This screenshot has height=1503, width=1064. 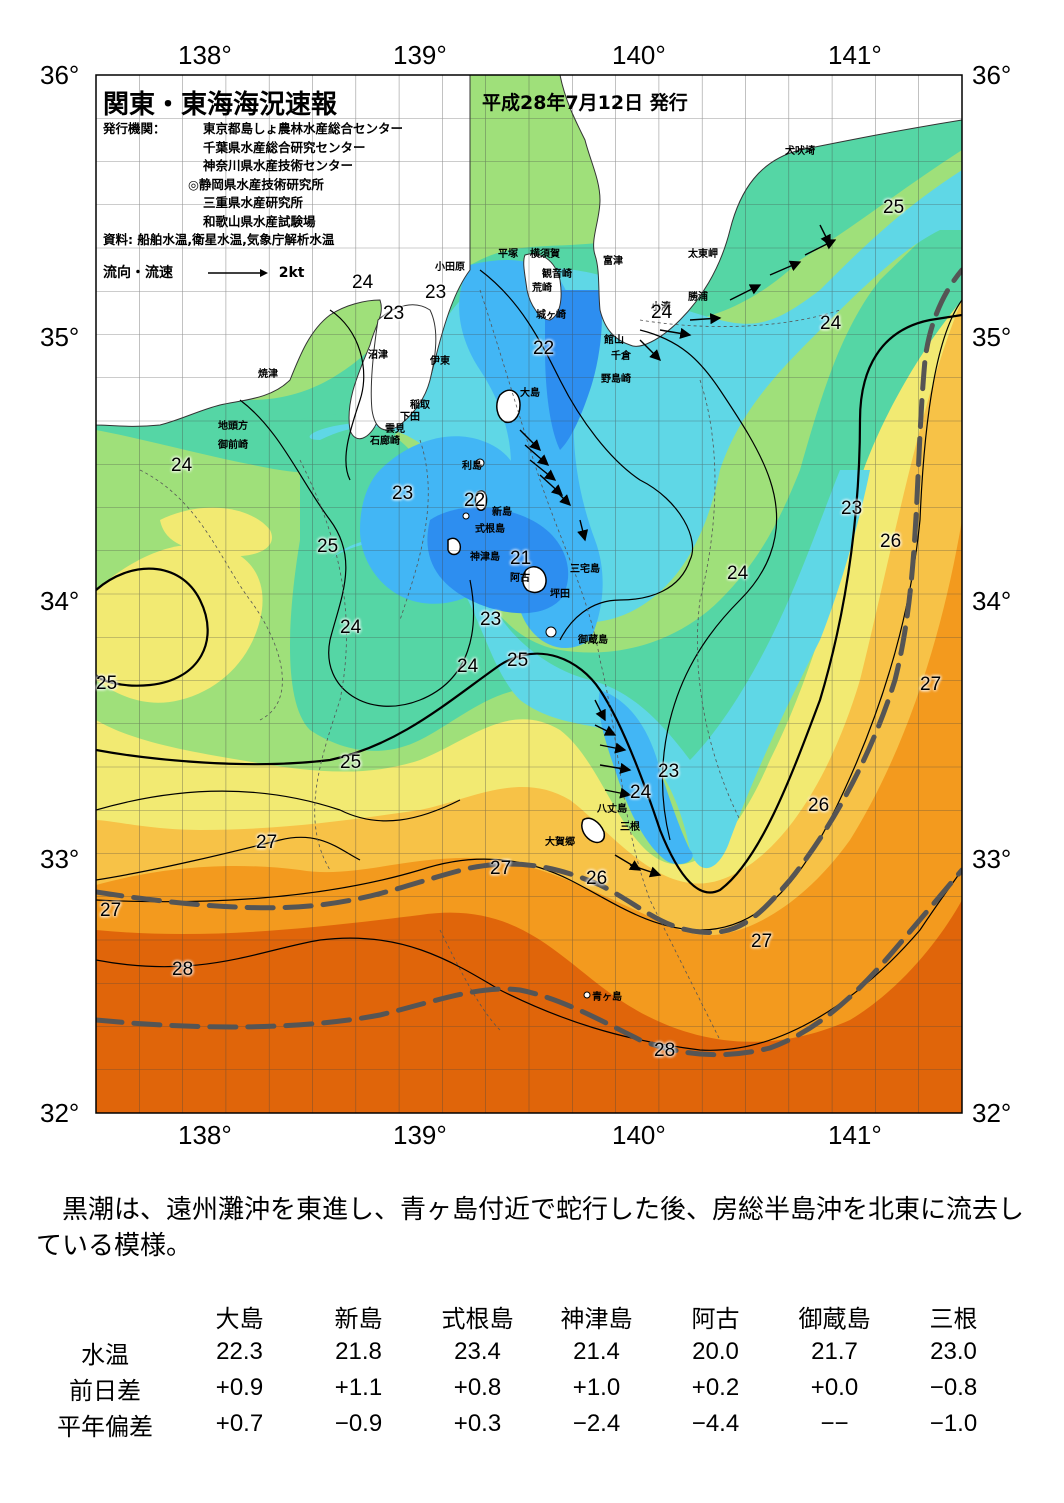 What do you see at coordinates (239, 1387) in the screenshot?
I see `table-cell: +0.9` at bounding box center [239, 1387].